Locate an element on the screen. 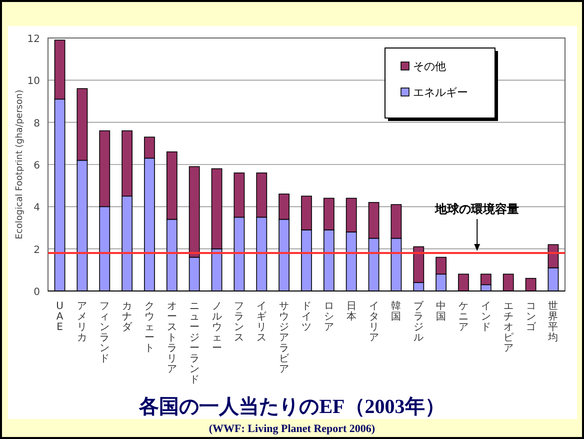 Image resolution: width=584 pixels, height=439 pixels. x-tick-label: インド is located at coordinates (485, 317).